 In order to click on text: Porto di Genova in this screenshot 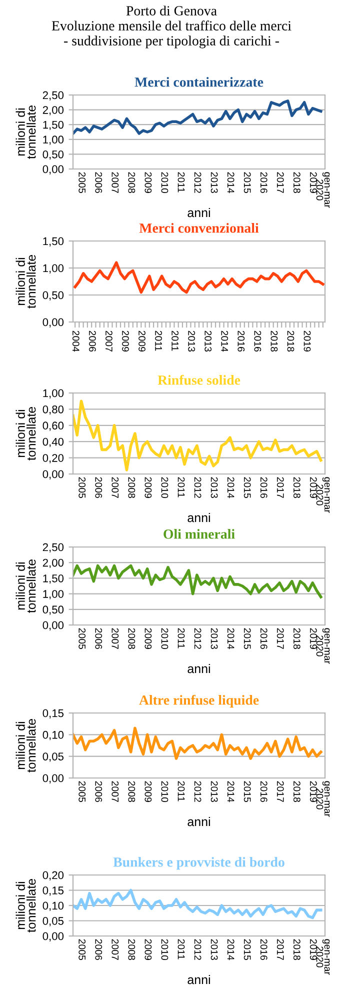, I will do `click(171, 11)`.